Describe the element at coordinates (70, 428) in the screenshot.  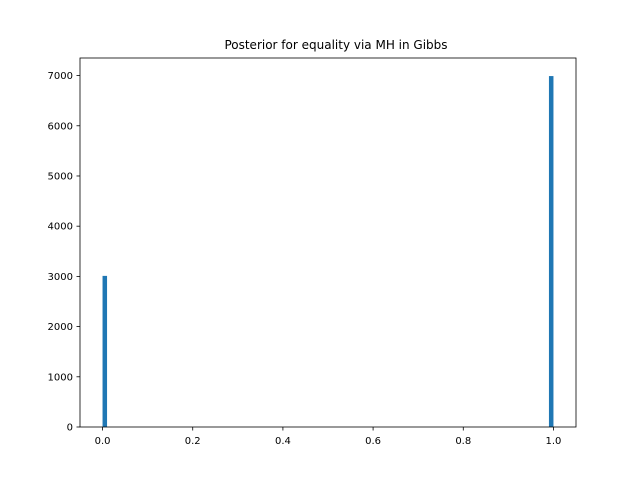
I see `y-tick-label: 0` at that location.